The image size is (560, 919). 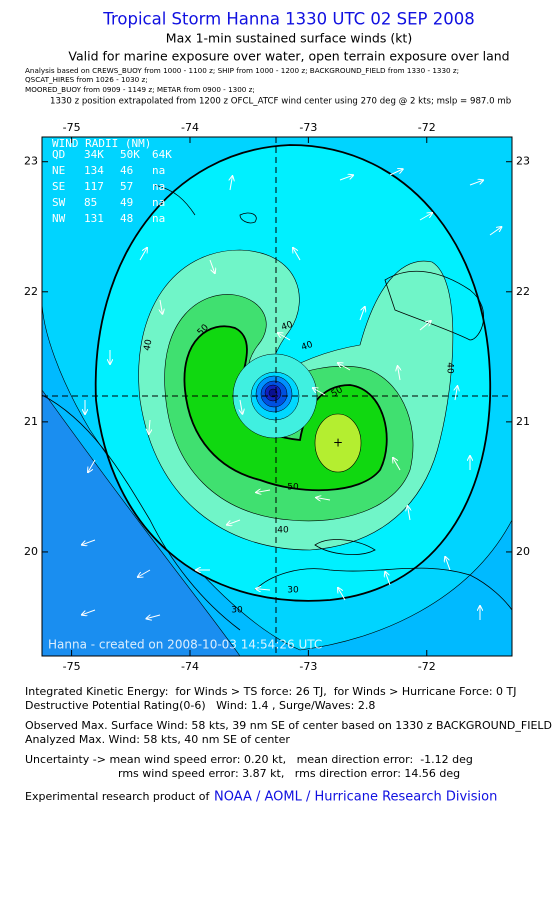 I want to click on radii-cell: 117, so click(x=94, y=186).